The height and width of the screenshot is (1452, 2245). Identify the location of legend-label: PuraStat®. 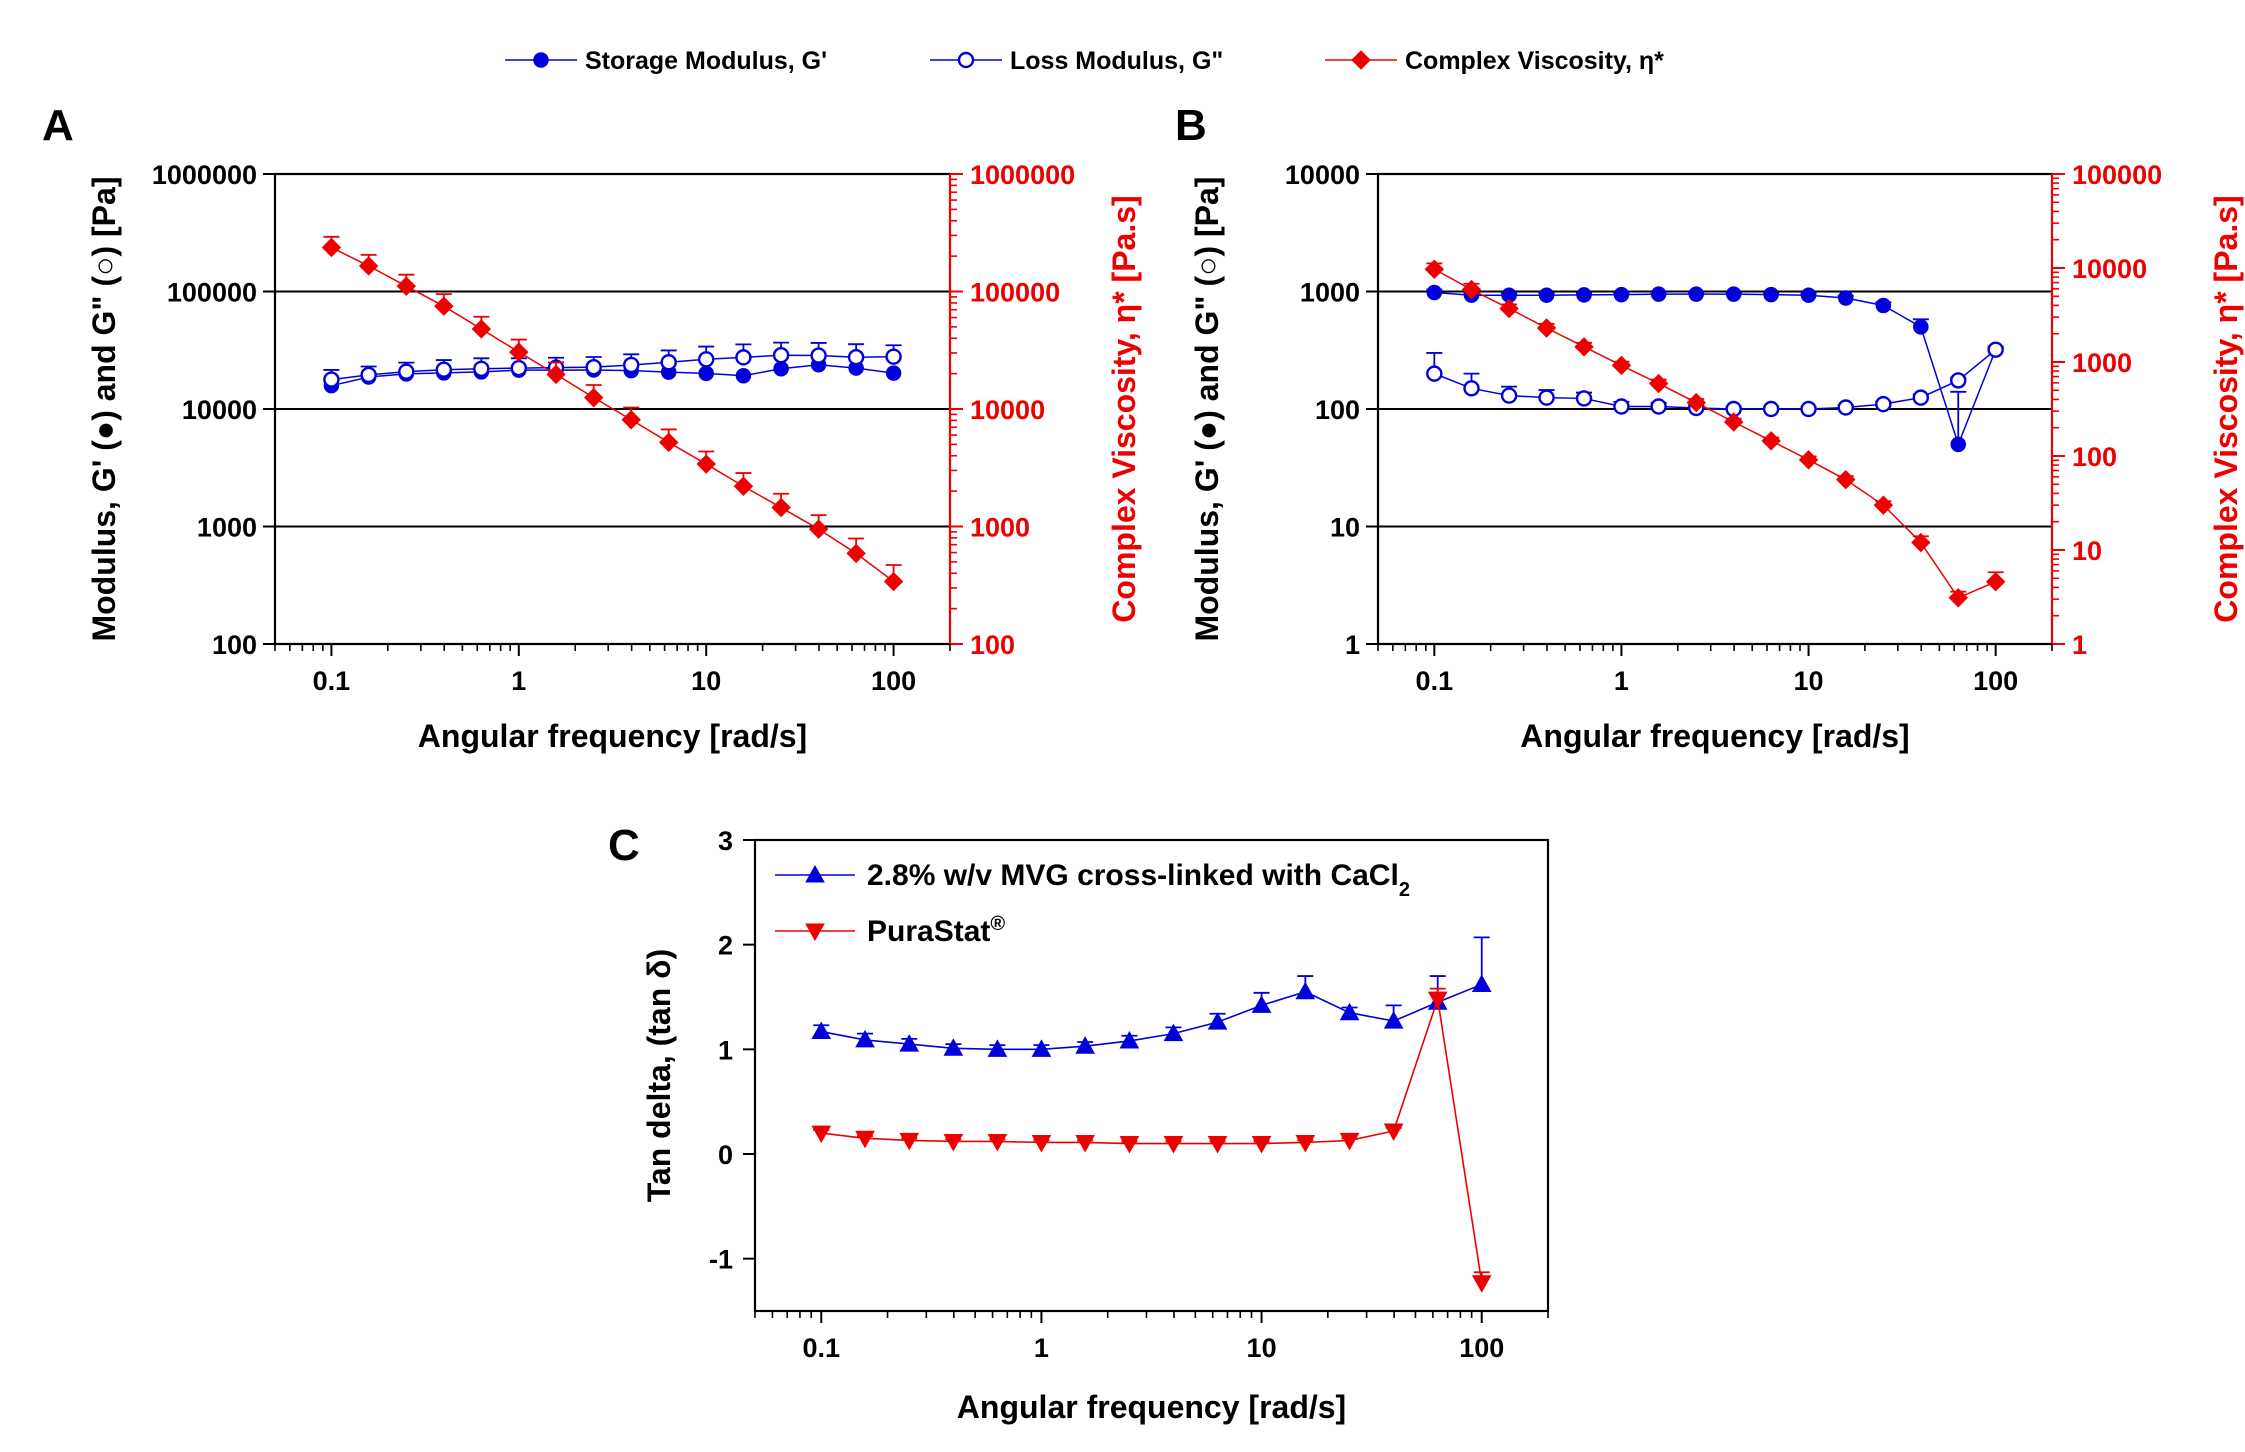
(936, 930).